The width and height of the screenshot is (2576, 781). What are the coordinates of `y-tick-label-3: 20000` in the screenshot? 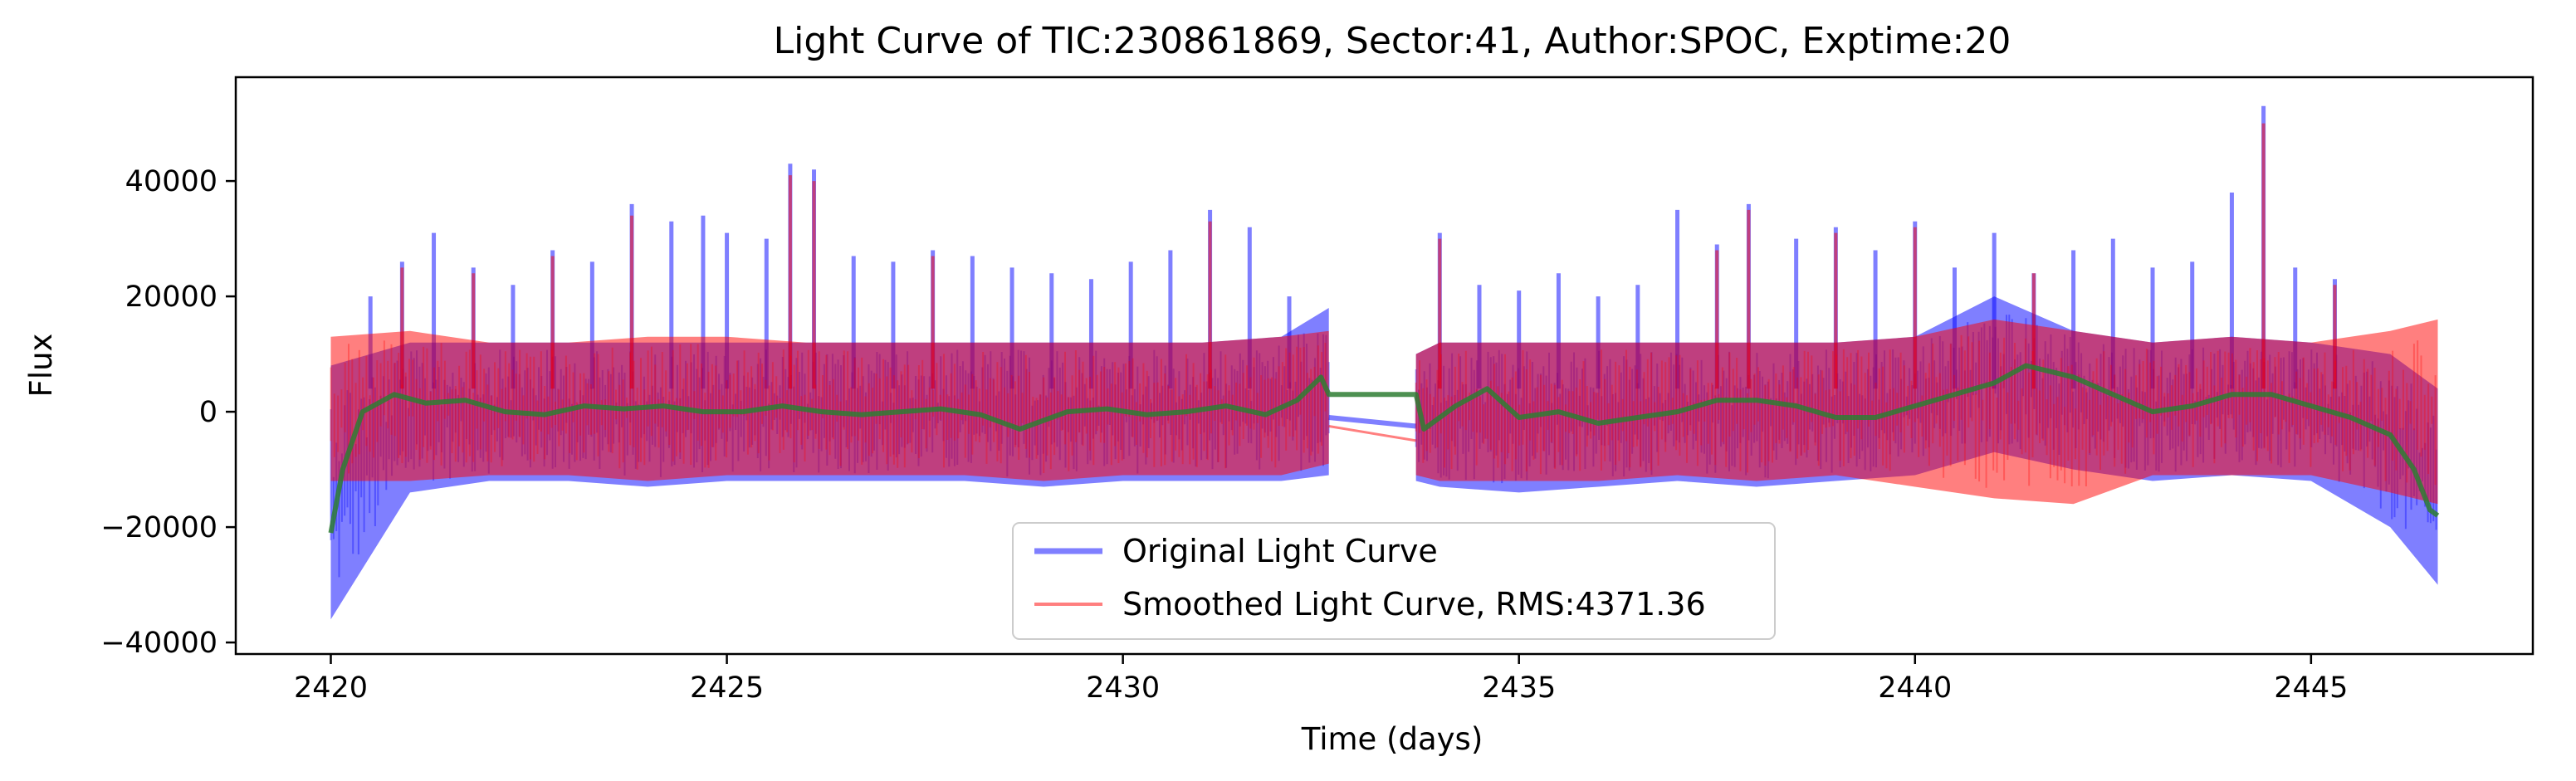 It's located at (171, 297).